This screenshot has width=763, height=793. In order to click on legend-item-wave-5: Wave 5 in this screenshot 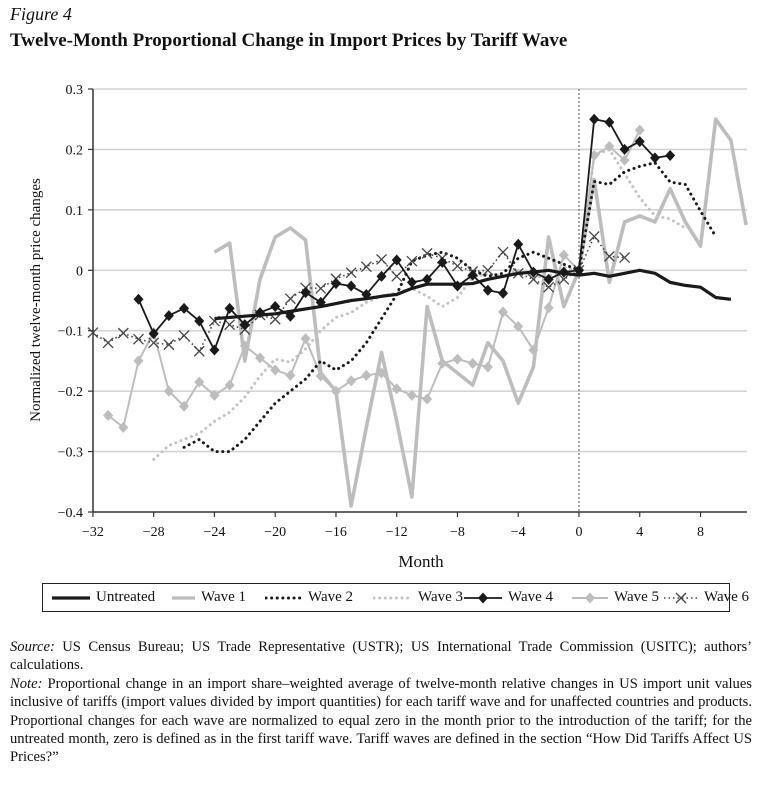, I will do `click(615, 597)`.